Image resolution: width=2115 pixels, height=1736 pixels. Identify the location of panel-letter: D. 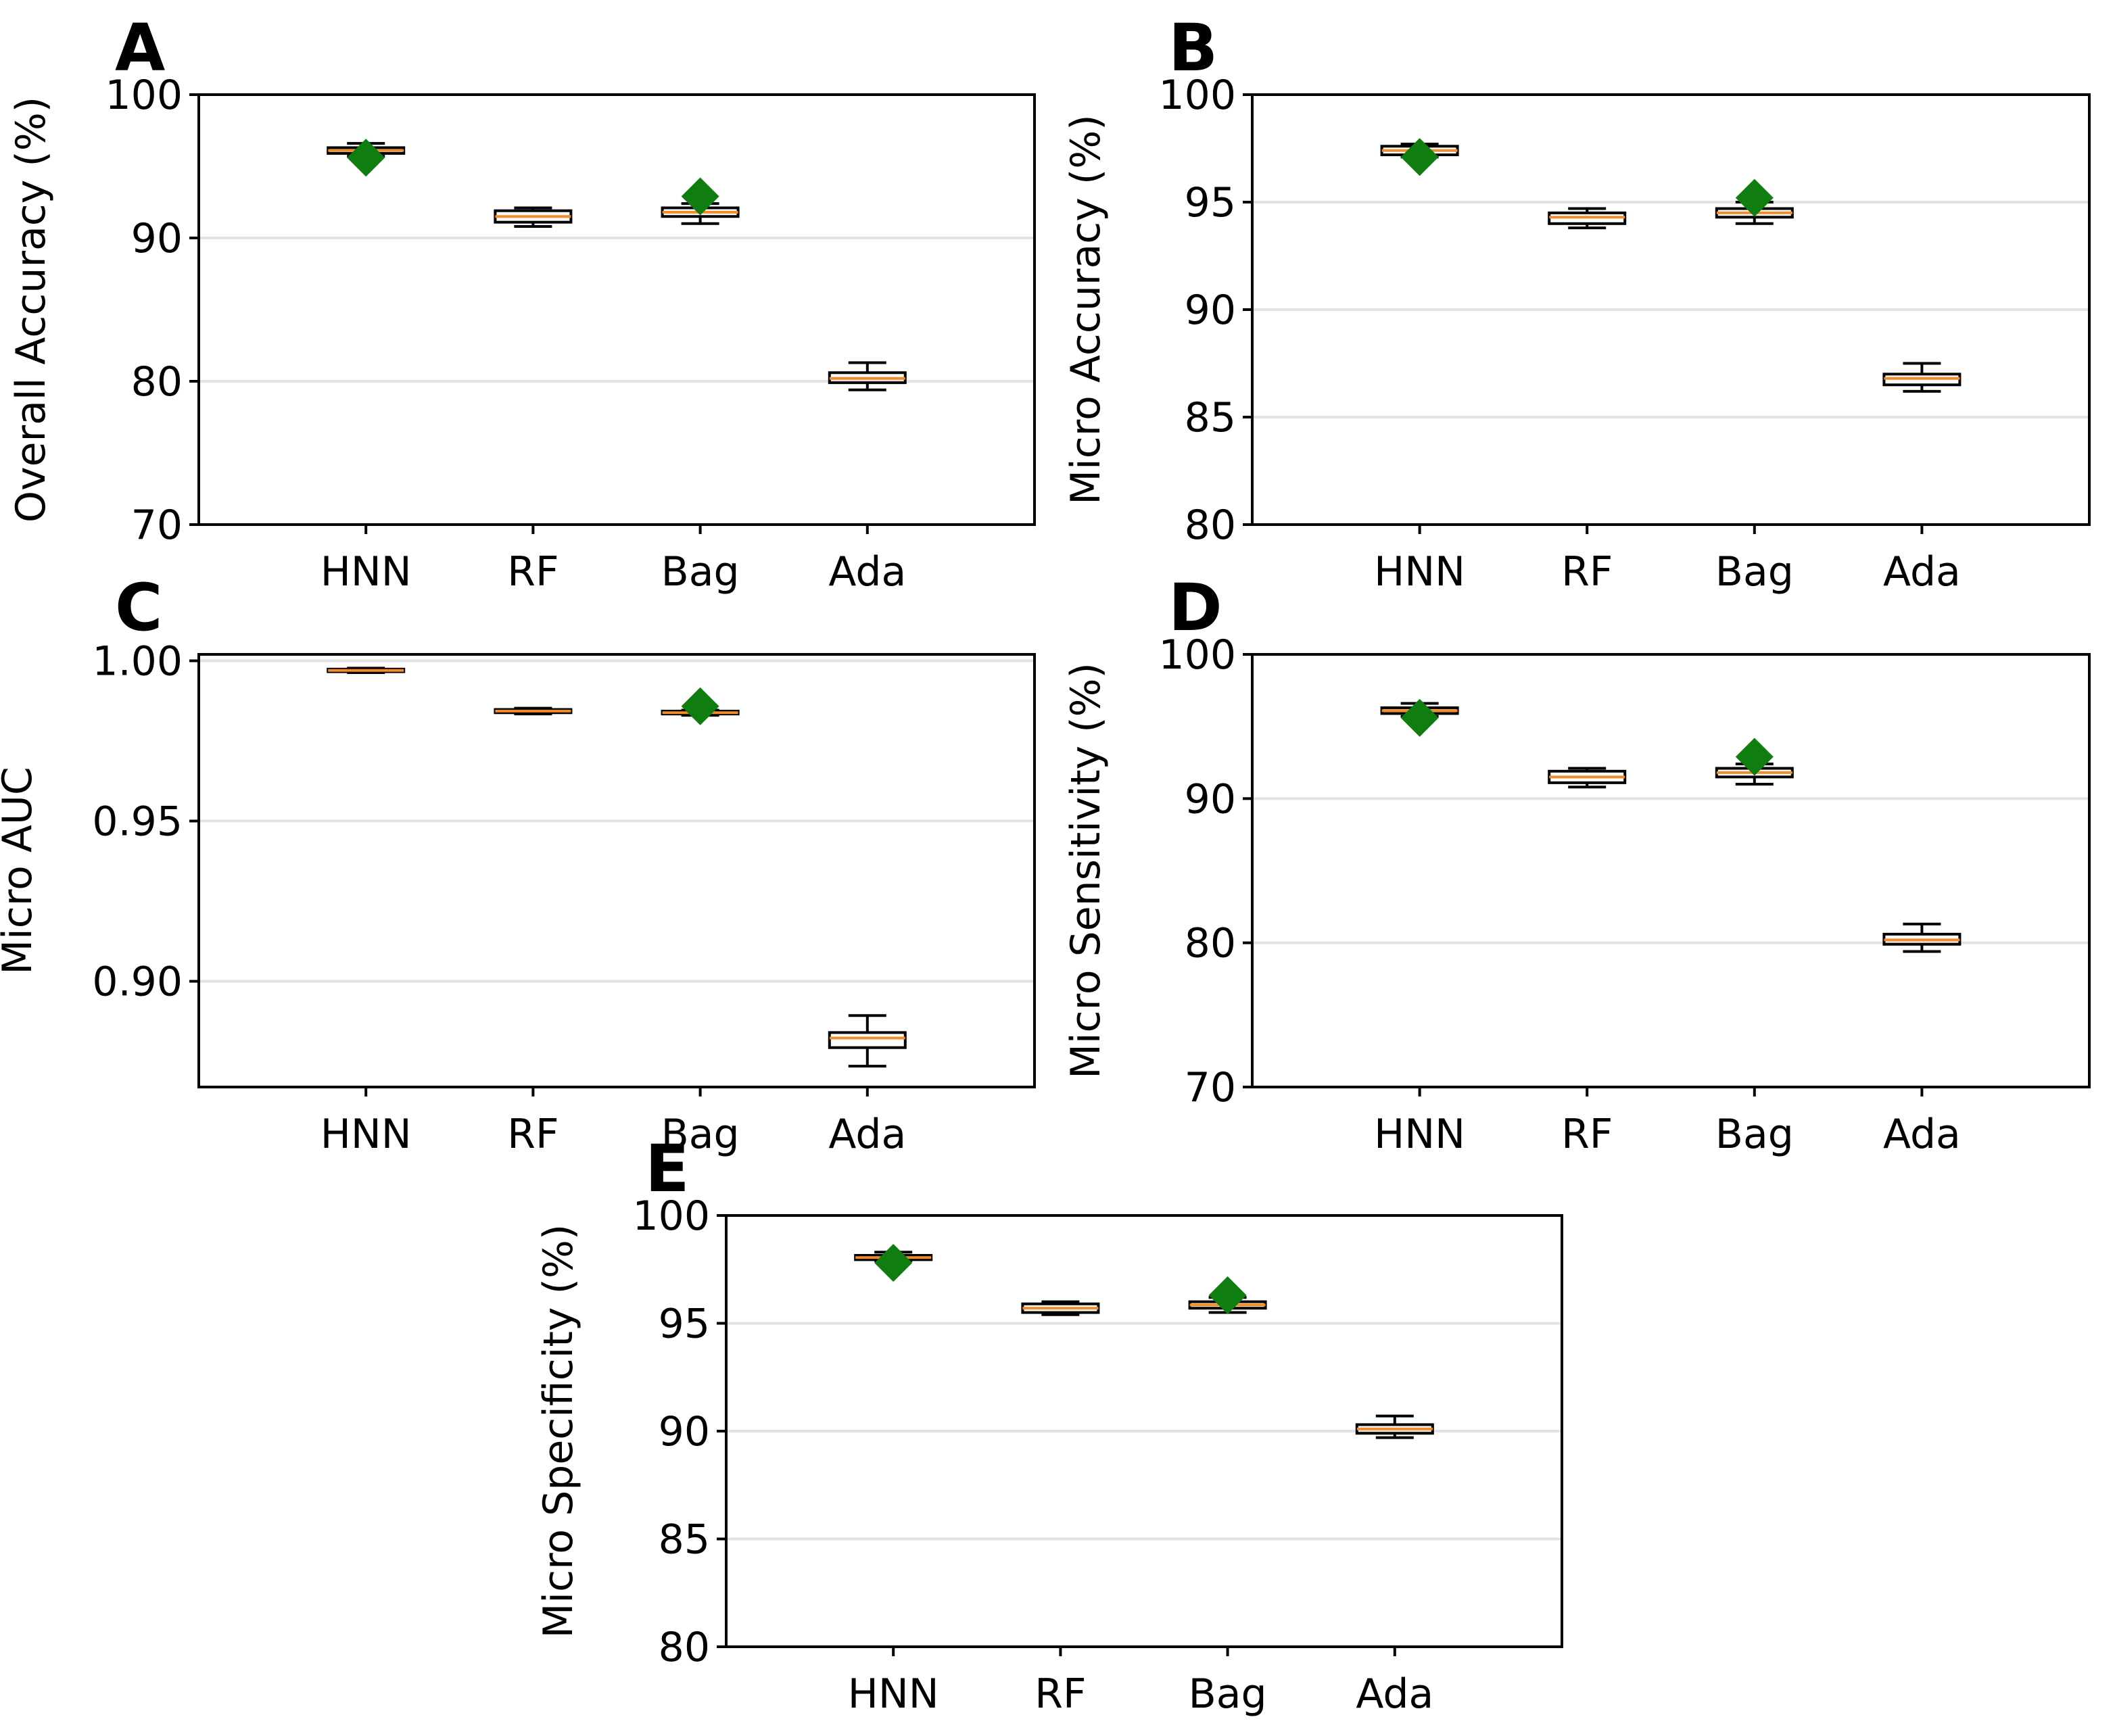
(1195, 608).